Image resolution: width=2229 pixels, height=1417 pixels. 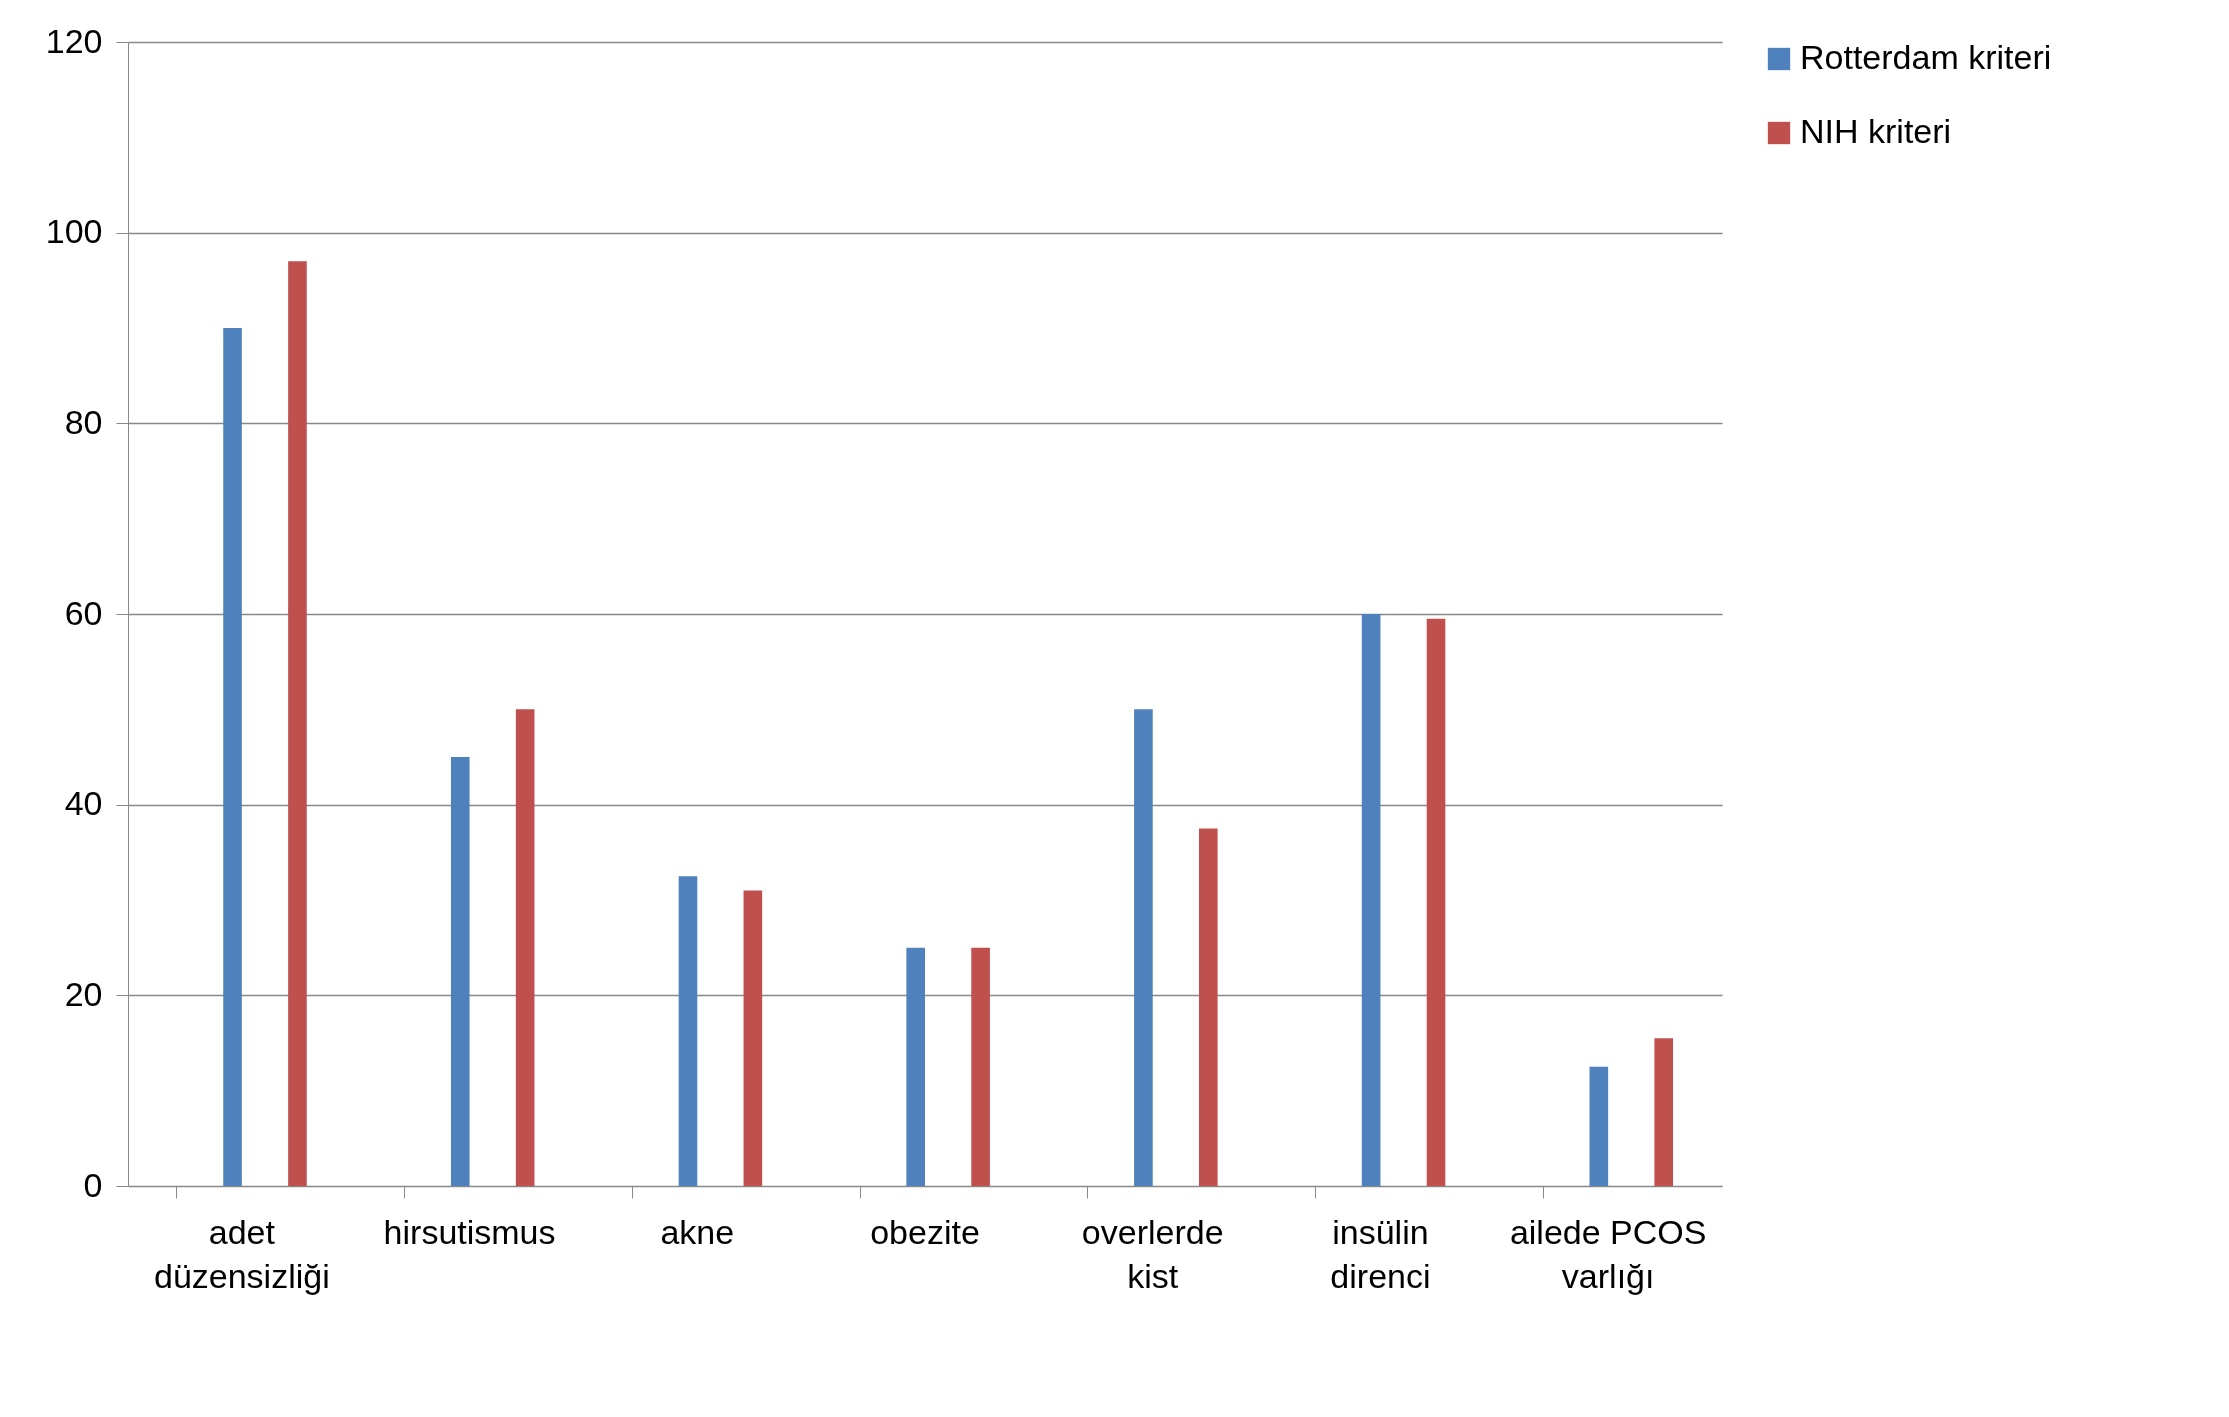 What do you see at coordinates (74, 40) in the screenshot?
I see `y-tick-label: 120` at bounding box center [74, 40].